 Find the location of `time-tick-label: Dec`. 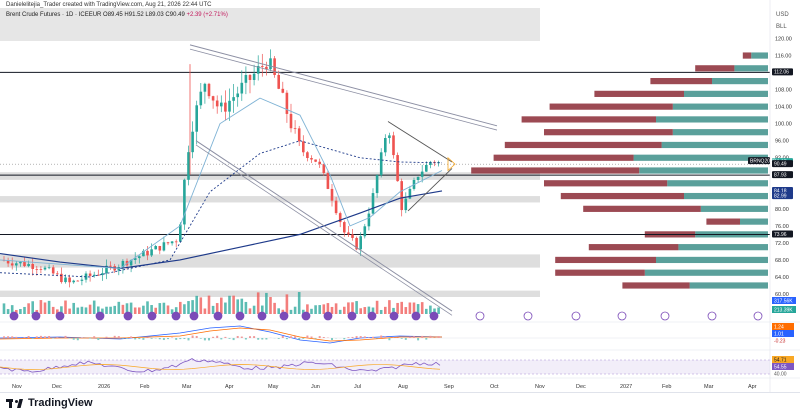

time-tick-label: Dec is located at coordinates (581, 387).